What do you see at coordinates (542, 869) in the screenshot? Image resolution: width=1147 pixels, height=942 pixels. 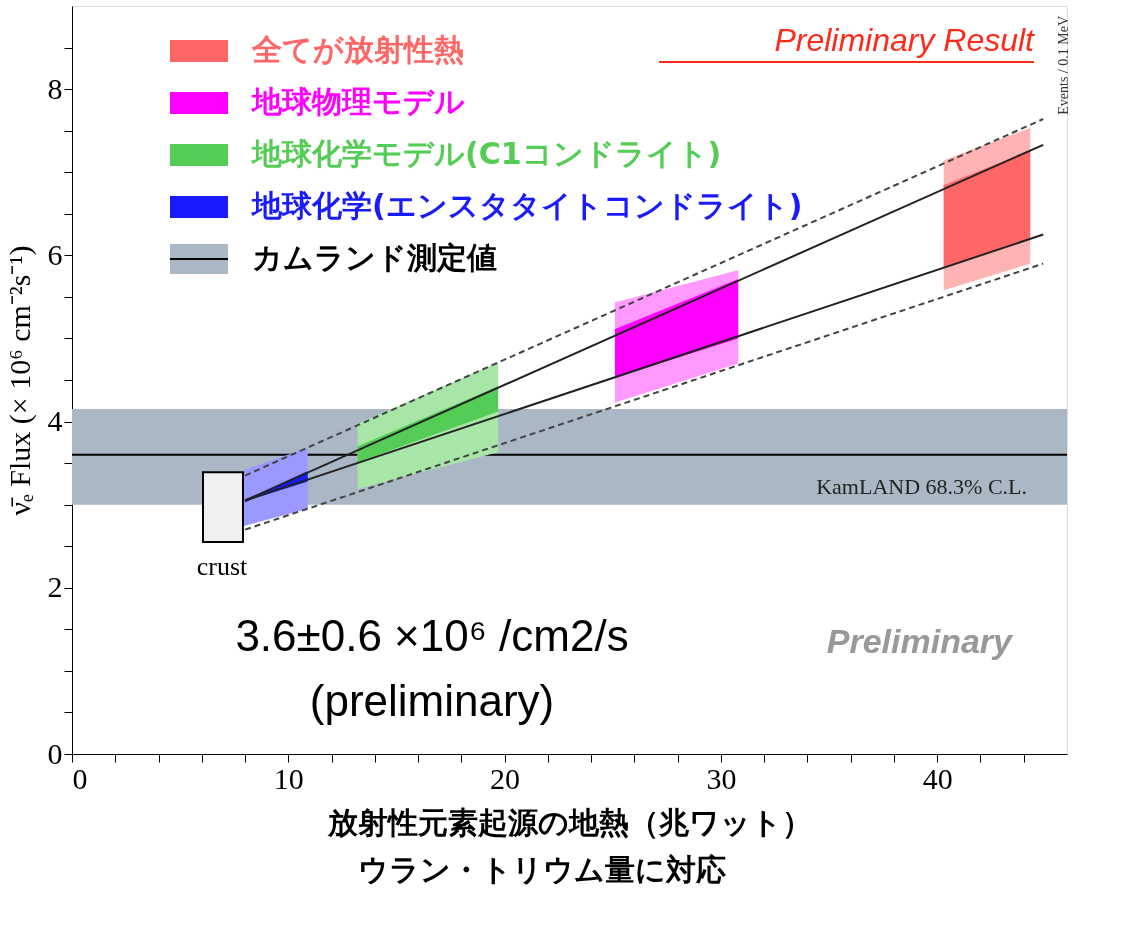 I see `text: ウラン・トリウム量に対応` at bounding box center [542, 869].